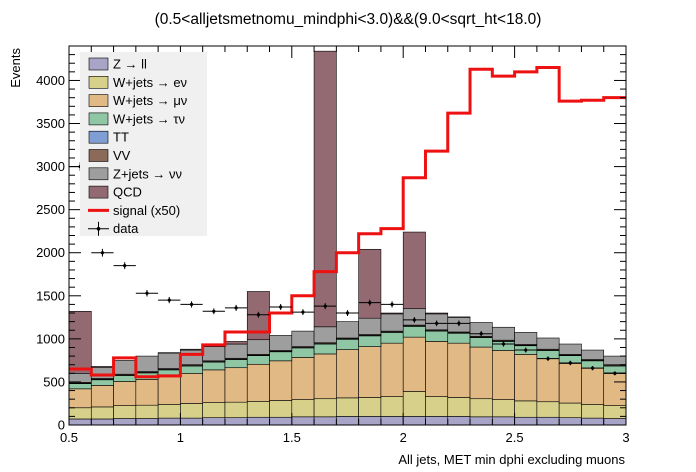  Describe the element at coordinates (149, 118) in the screenshot. I see `legend-label: W+jets → τν` at that location.